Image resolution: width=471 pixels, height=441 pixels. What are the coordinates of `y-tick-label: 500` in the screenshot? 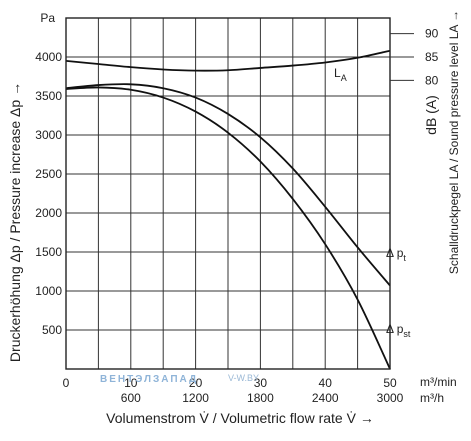 It's located at (52, 330).